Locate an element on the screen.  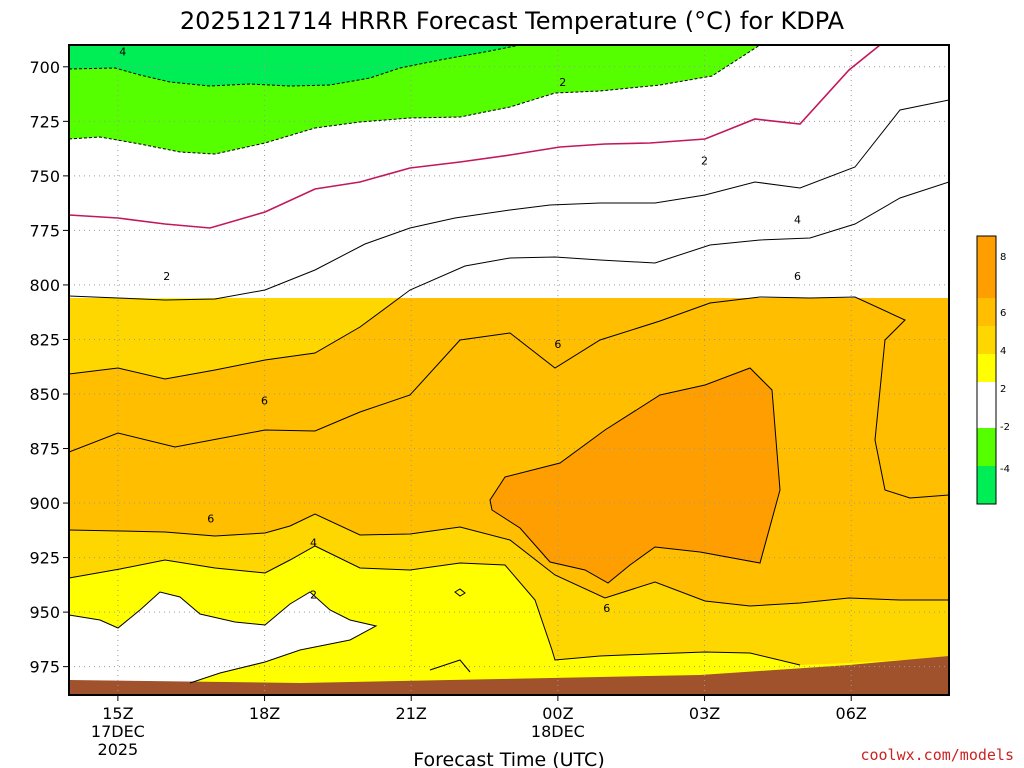
x-tick-date: 18DEC is located at coordinates (558, 731).